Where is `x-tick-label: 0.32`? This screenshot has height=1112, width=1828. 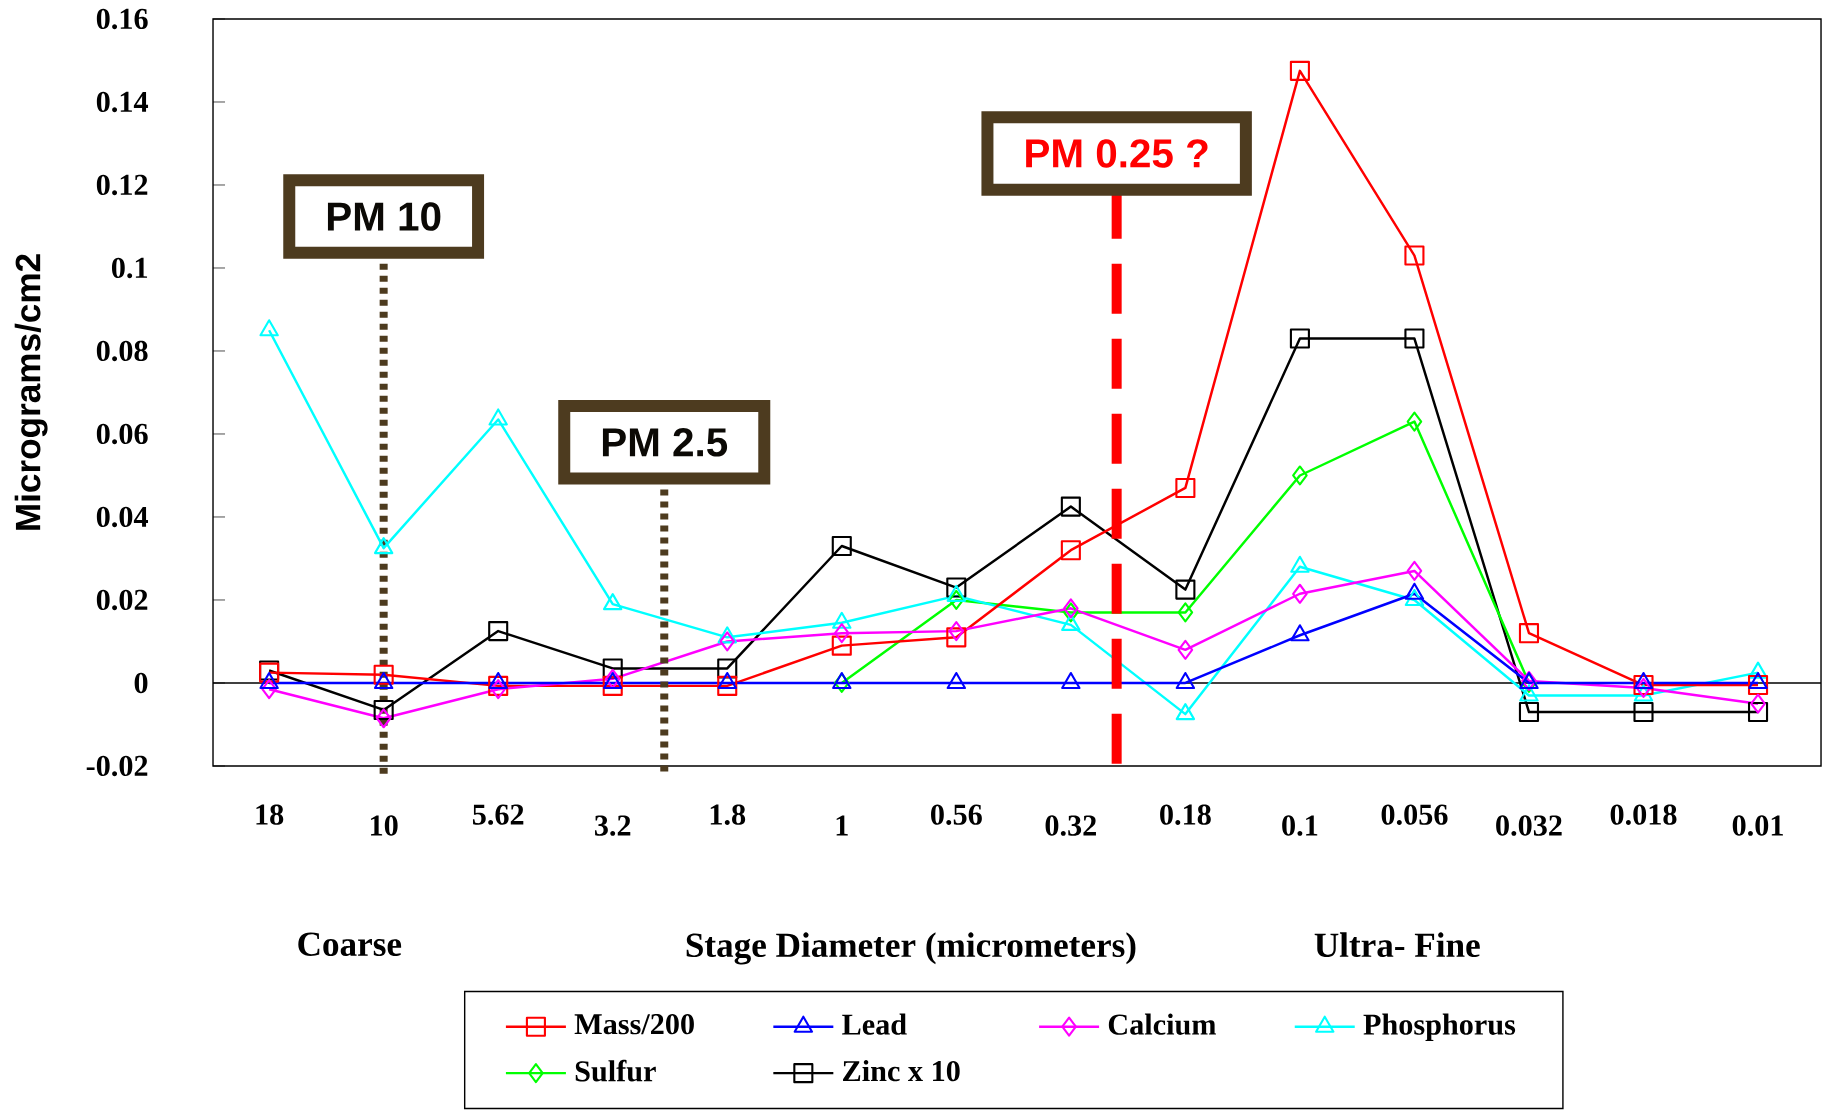
x-tick-label: 0.32 is located at coordinates (1070, 825).